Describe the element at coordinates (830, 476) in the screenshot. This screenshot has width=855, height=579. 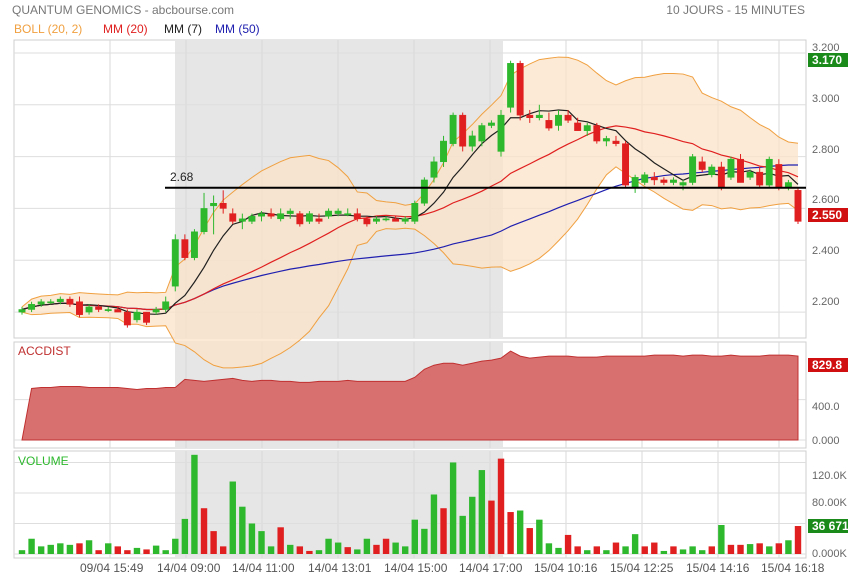
I see `volume-tick: 120.0K` at that location.